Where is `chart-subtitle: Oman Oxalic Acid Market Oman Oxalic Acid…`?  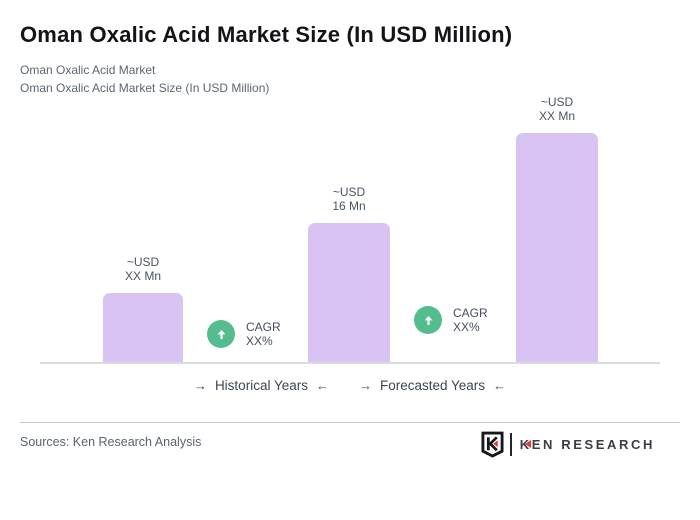 chart-subtitle: Oman Oxalic Acid Market Oman Oxalic Acid… is located at coordinates (144, 79).